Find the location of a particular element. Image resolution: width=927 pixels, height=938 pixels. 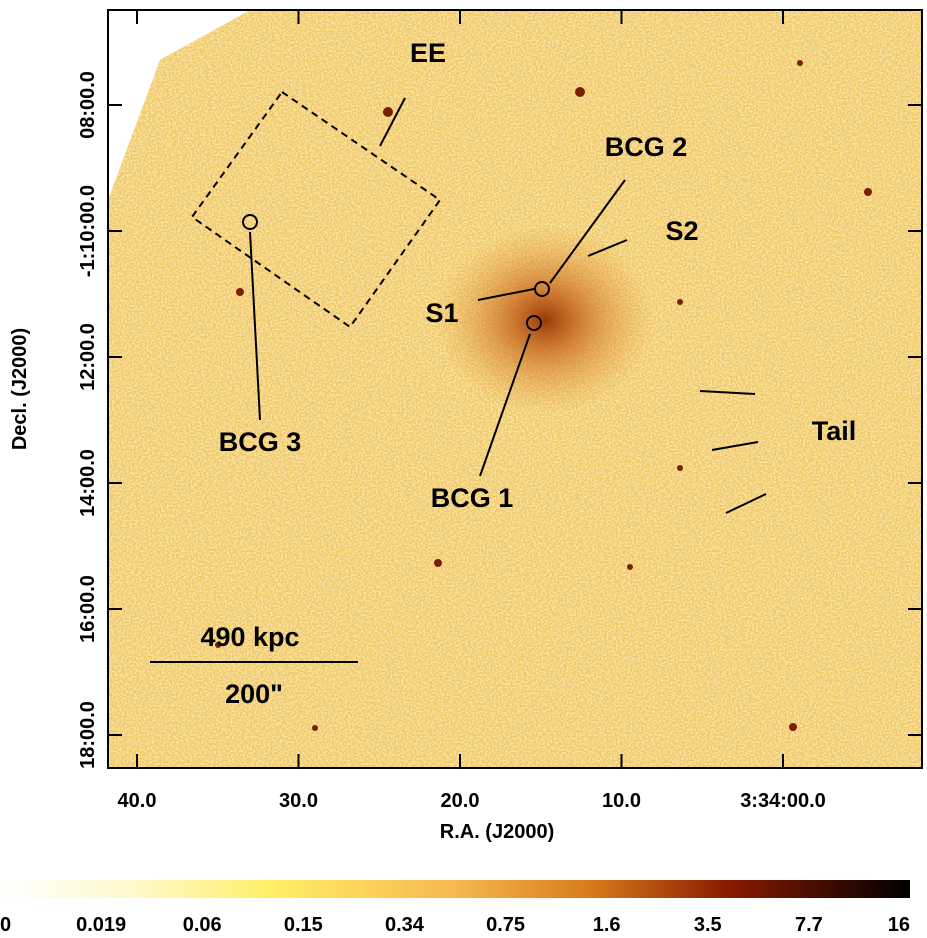

x-axis-label: R.A. (J2000) is located at coordinates (497, 832).